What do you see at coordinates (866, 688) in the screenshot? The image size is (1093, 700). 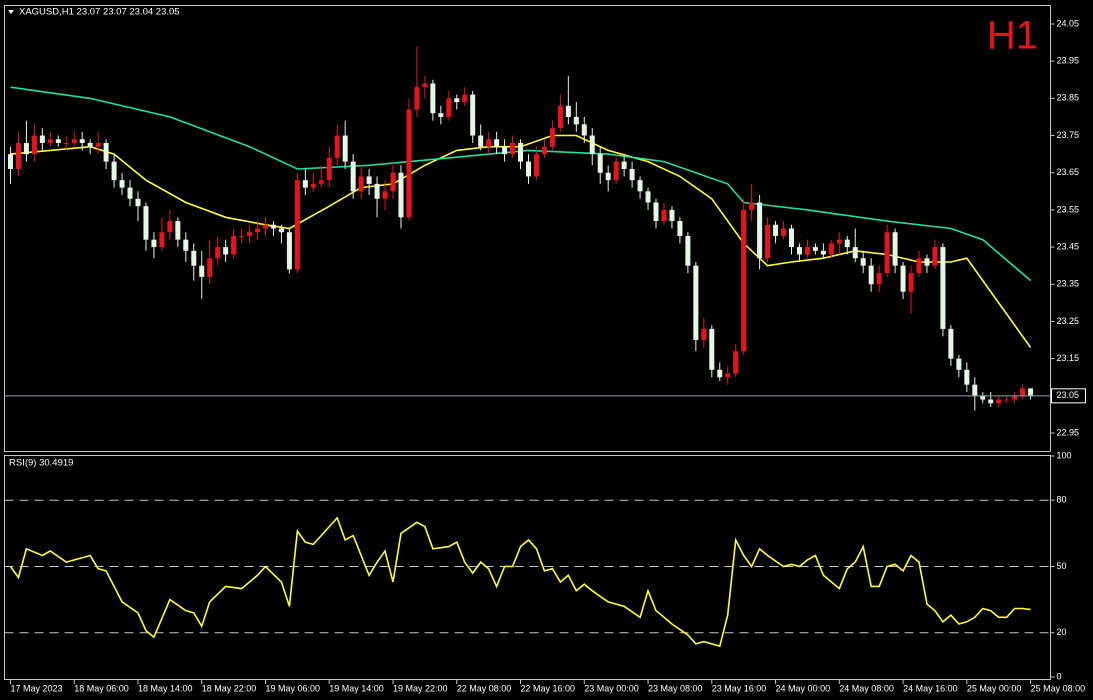 I see `x-tick-label: 24 May 08:00` at bounding box center [866, 688].